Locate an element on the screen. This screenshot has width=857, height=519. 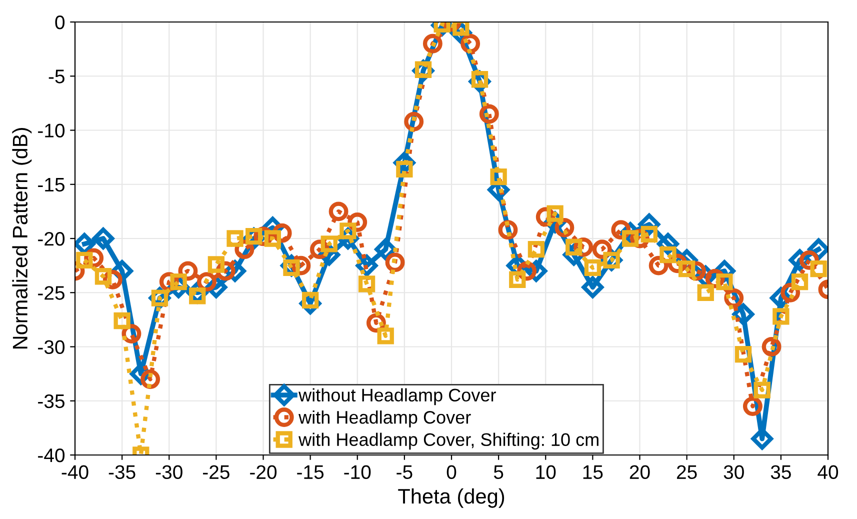
x-tick-label: 35 is located at coordinates (780, 472).